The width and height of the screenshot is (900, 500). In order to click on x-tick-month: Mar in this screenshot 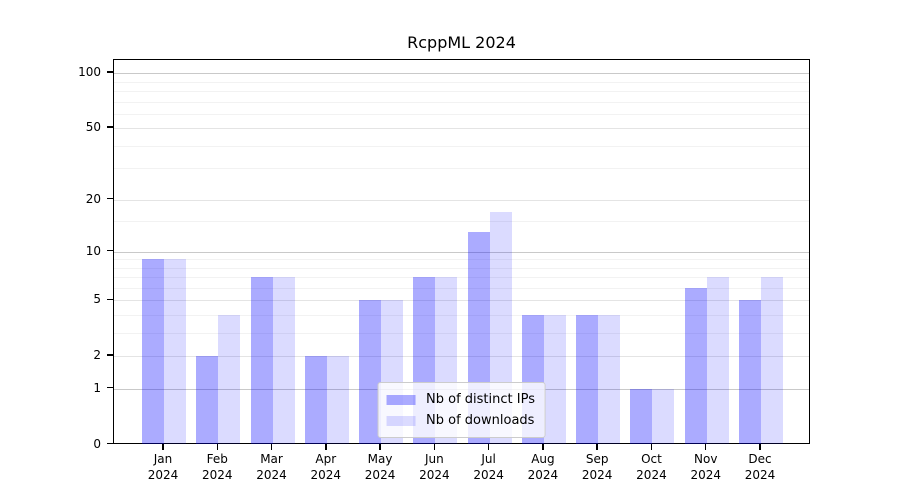, I will do `click(271, 458)`.